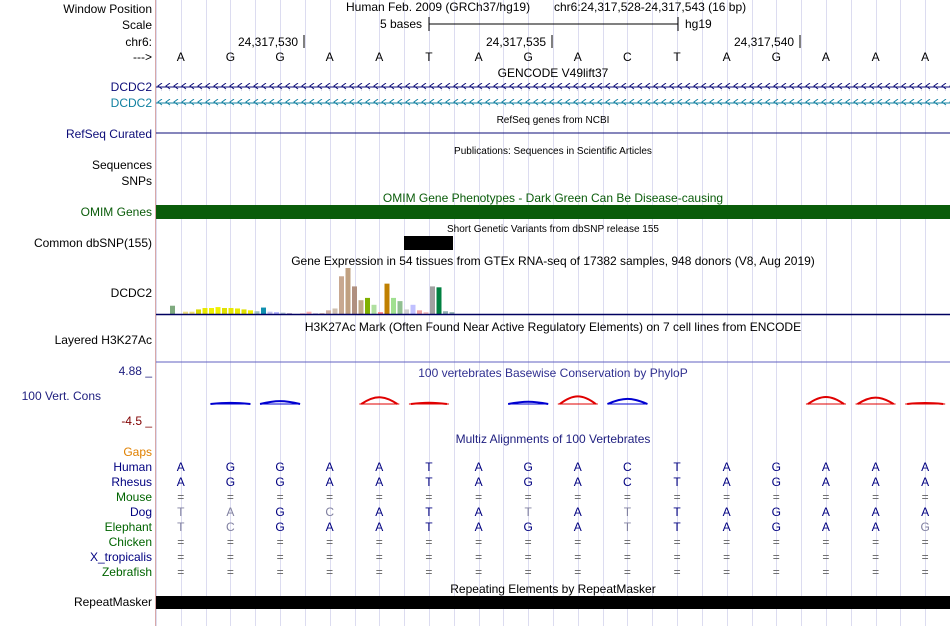  I want to click on dbsnp-variant, so click(428, 243).